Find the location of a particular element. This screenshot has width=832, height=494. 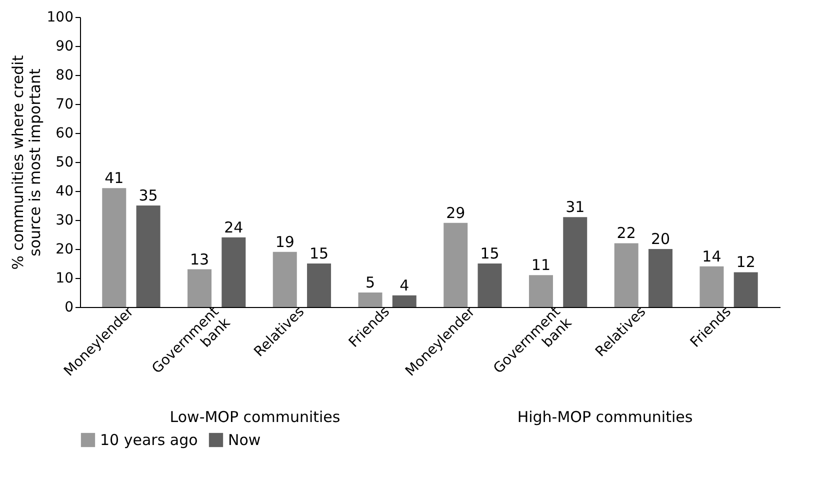

y-tick-label: 30 is located at coordinates (65, 220).